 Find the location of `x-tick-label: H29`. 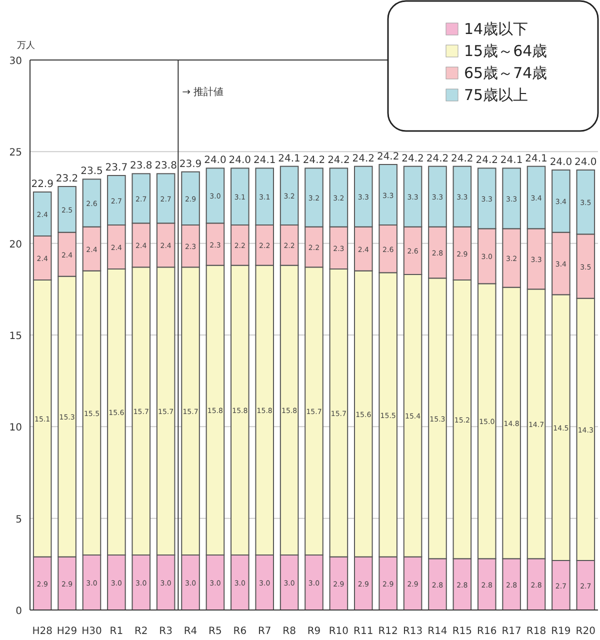

x-tick-label: H29 is located at coordinates (67, 631).